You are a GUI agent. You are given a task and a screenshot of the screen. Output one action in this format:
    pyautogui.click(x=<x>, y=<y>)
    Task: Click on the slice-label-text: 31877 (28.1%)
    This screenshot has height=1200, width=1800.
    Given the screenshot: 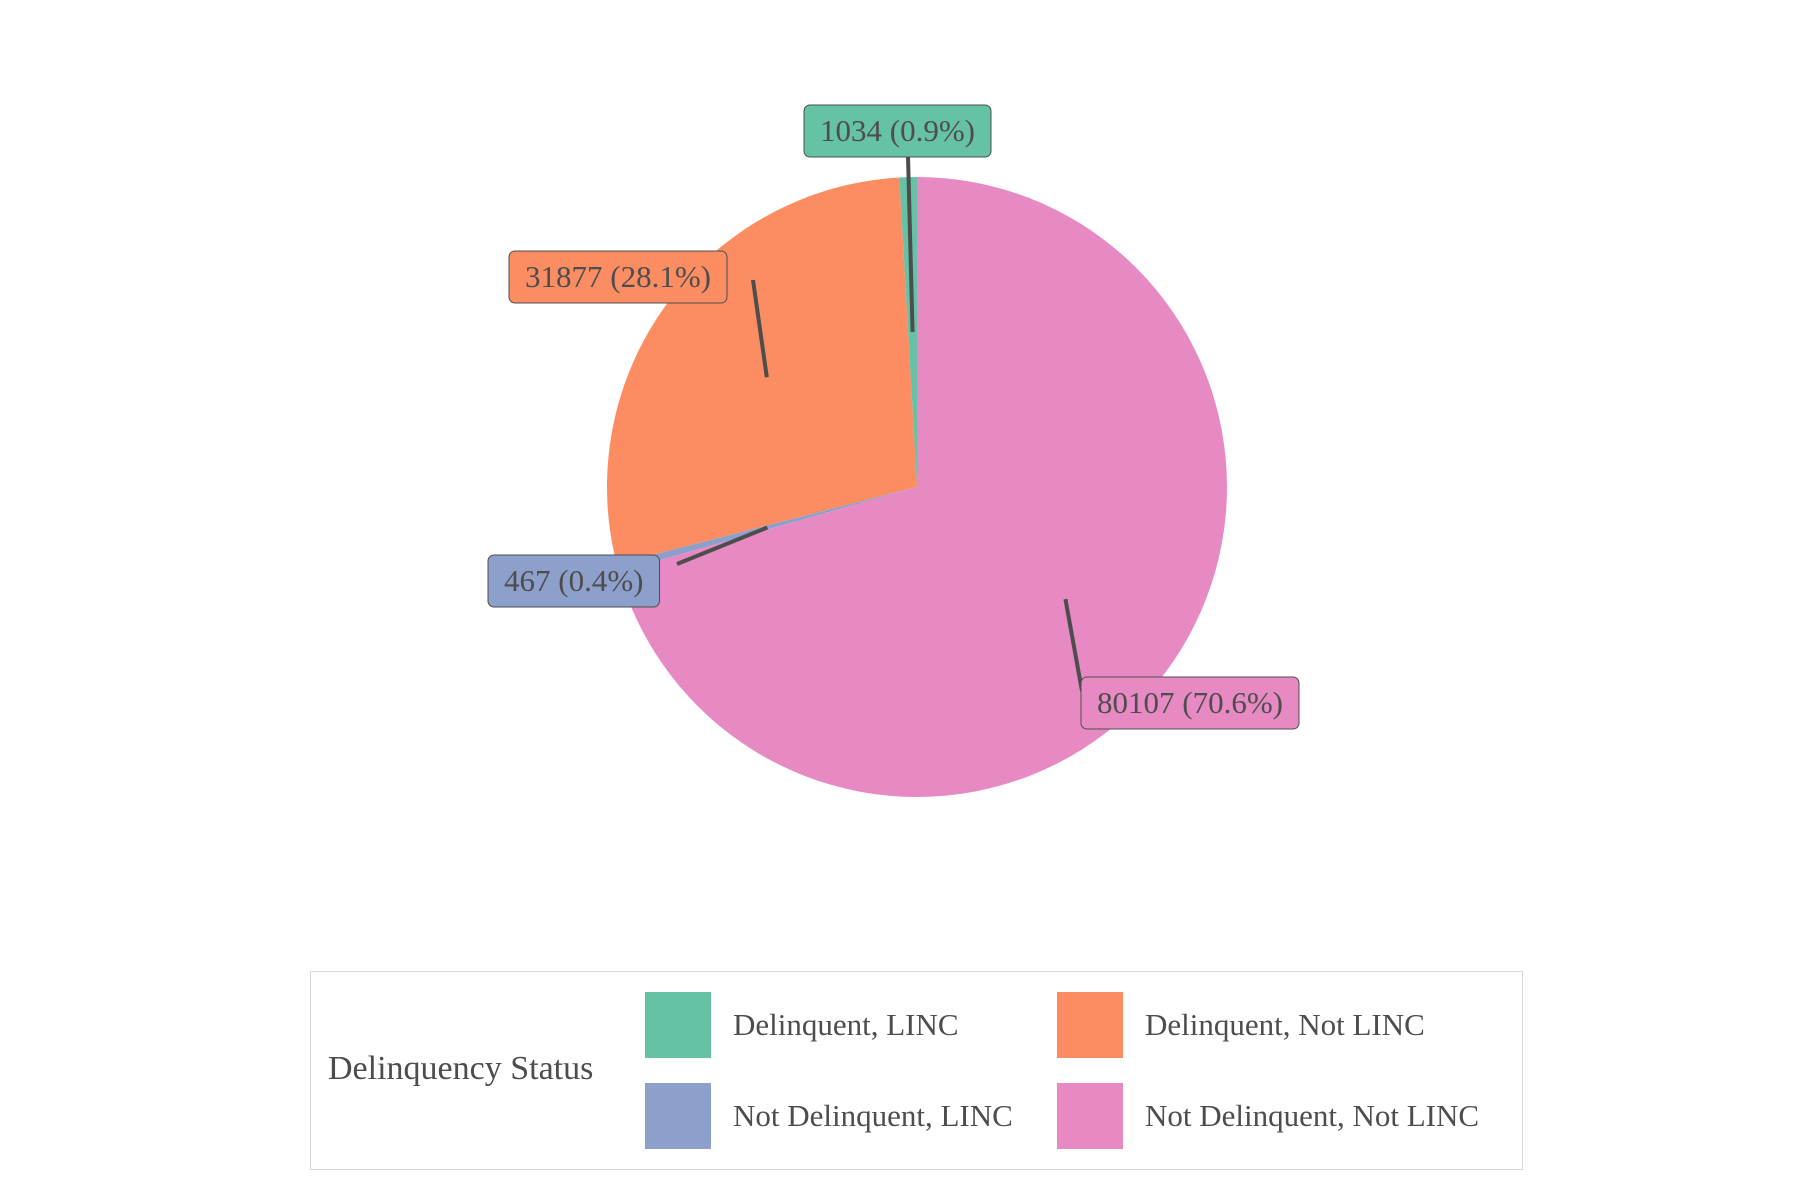 What is the action you would take?
    pyautogui.click(x=618, y=276)
    